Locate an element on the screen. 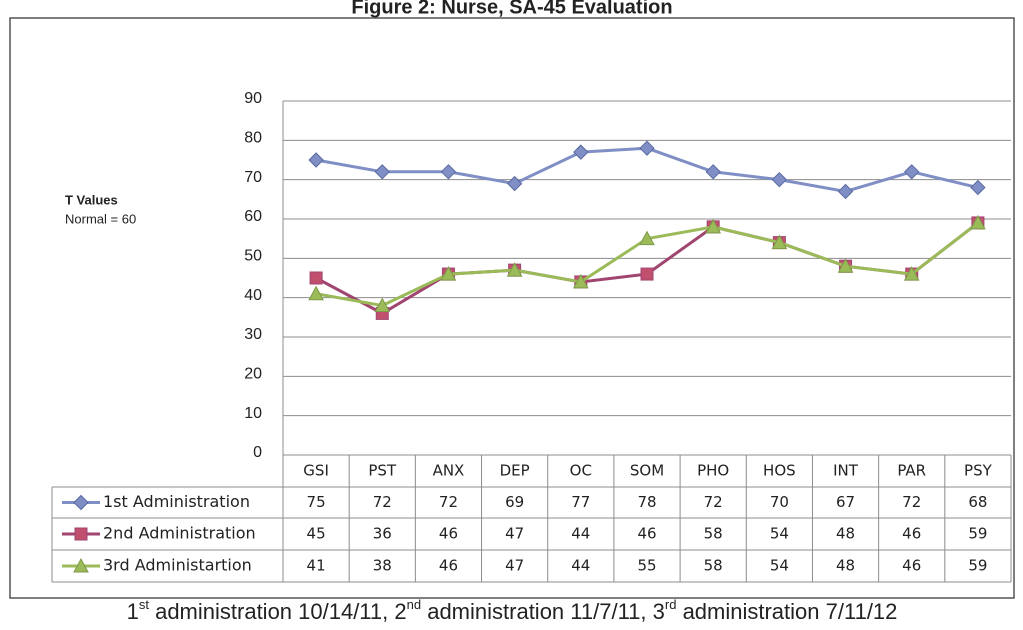 Image resolution: width=1023 pixels, height=630 pixels. x-tick-label: SOM is located at coordinates (647, 471).